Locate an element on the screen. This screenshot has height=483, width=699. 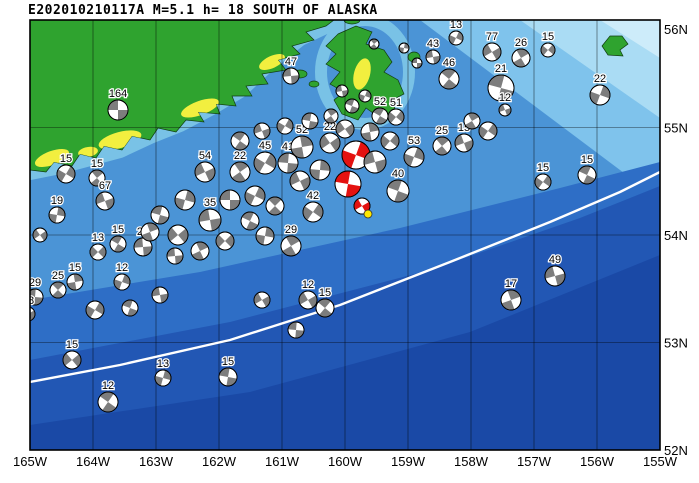
lon-label: 160W is located at coordinates (345, 461).